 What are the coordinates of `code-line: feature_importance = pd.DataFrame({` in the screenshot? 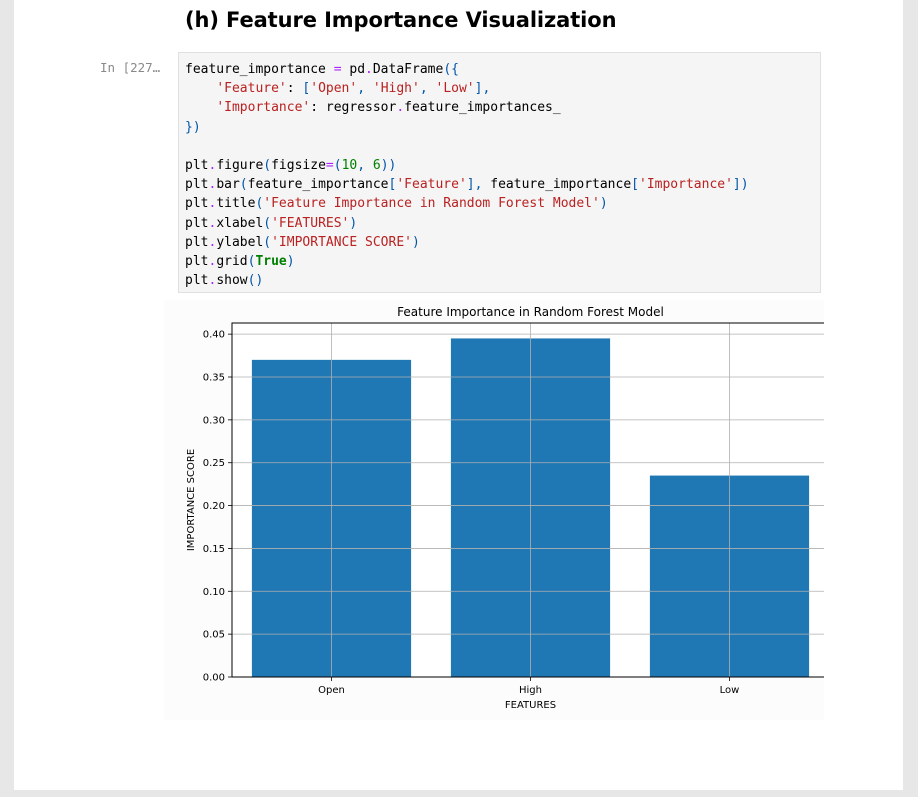 It's located at (322, 69).